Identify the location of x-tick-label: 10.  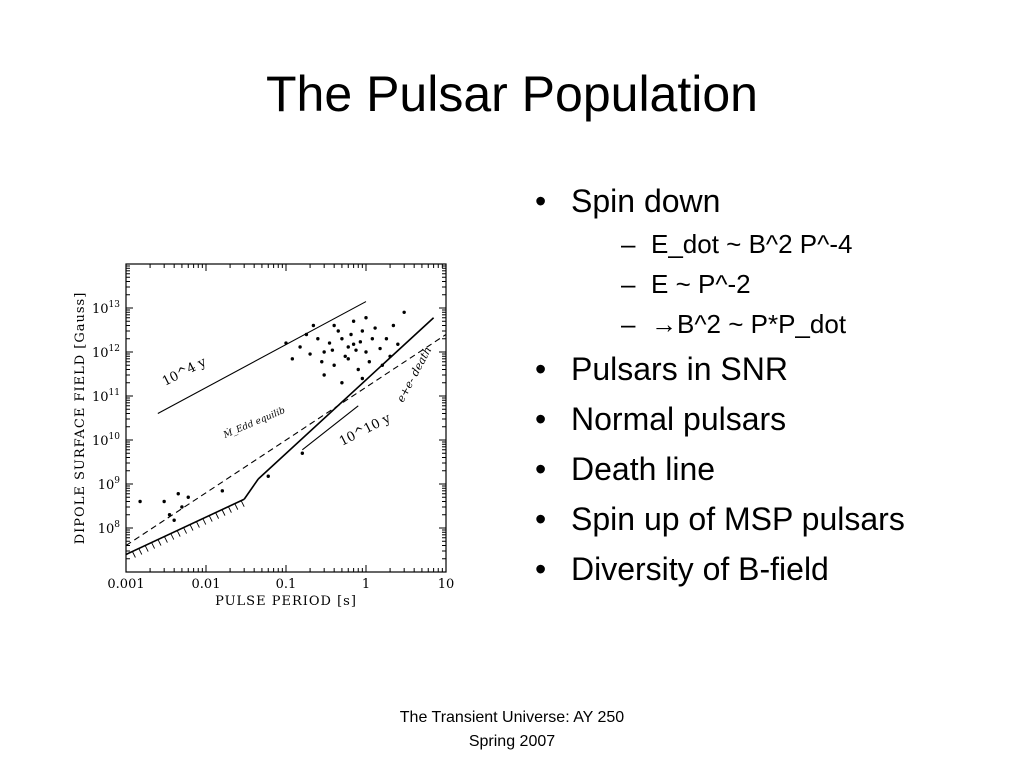
(446, 584).